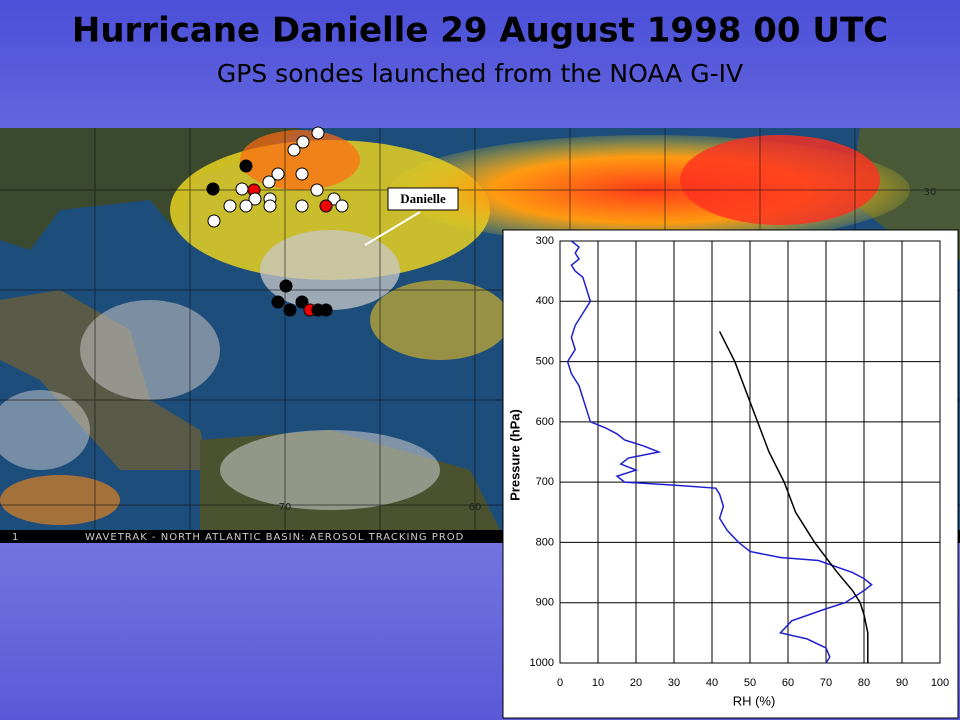 Image resolution: width=960 pixels, height=724 pixels. I want to click on storm-label-box, so click(423, 199).